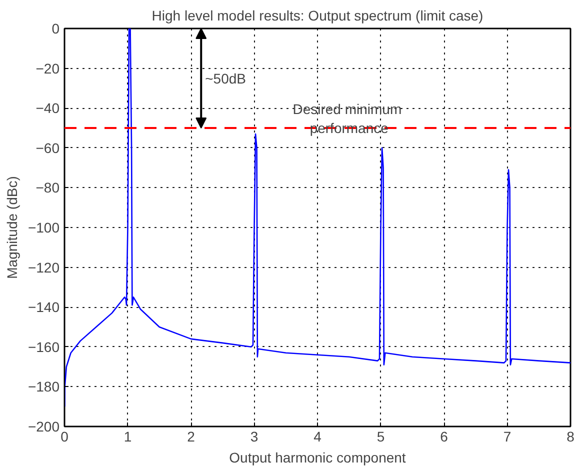 This screenshot has height=468, width=580. What do you see at coordinates (317, 458) in the screenshot?
I see `x-axis-title: Output harmonic component` at bounding box center [317, 458].